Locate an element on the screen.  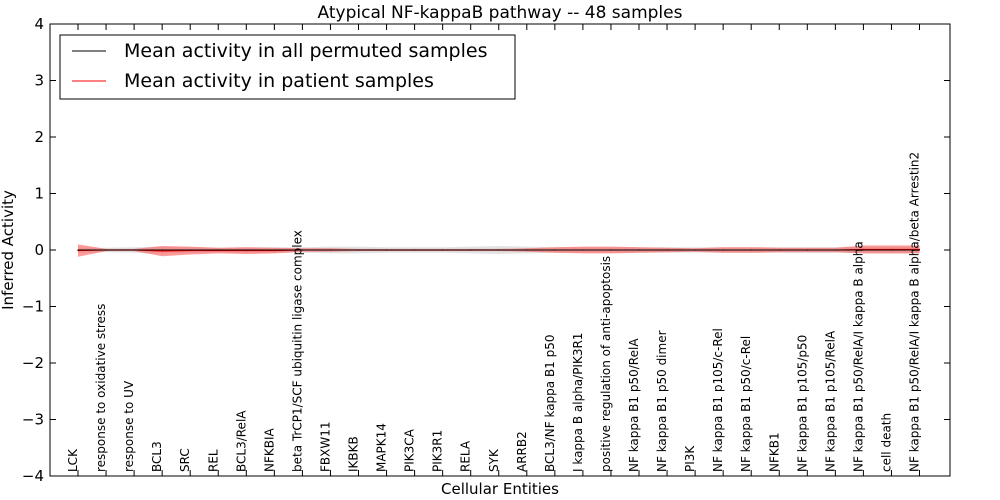
legend-label-permuted: Mean activity in all permuted samples is located at coordinates (305, 51).